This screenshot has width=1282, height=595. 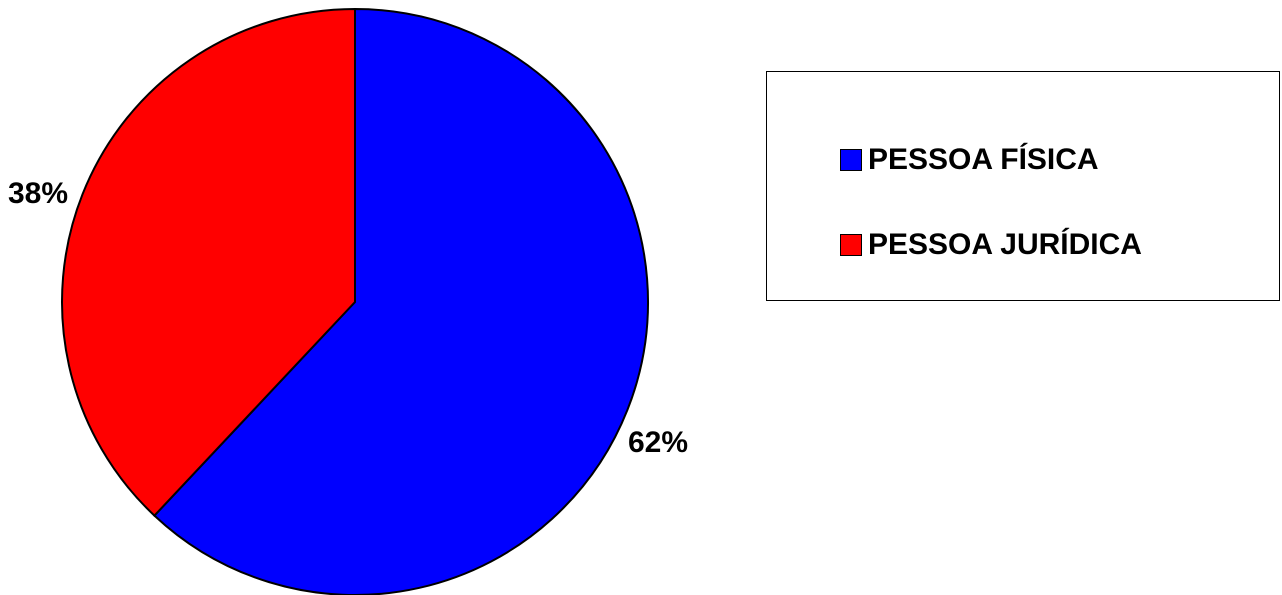 I want to click on legend-label: PESSOA FÍSICA, so click(x=983, y=159).